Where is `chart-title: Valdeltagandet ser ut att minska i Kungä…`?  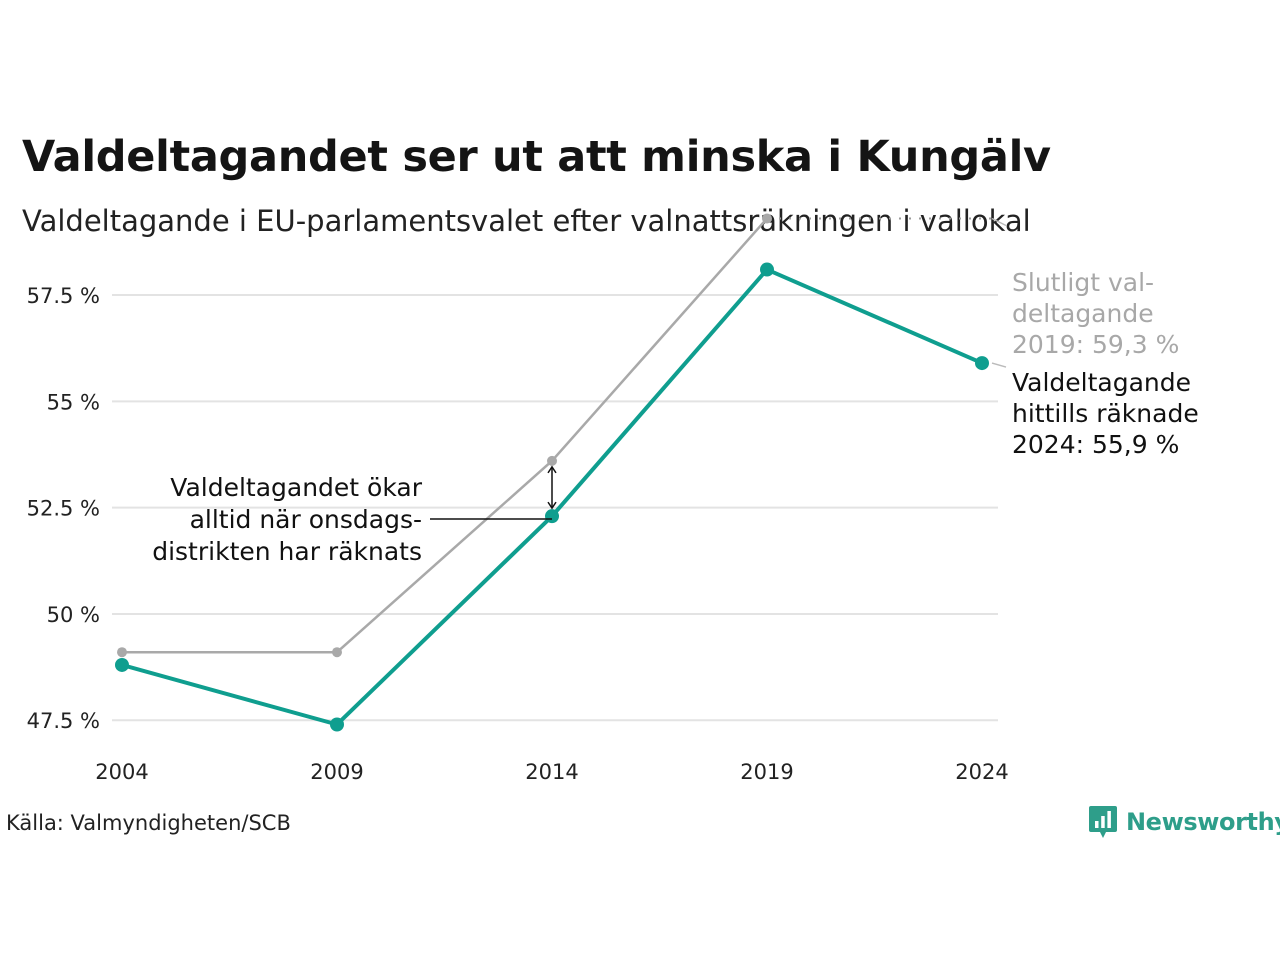
chart-title: Valdeltagandet ser ut att minska i Kungä… is located at coordinates (536, 157).